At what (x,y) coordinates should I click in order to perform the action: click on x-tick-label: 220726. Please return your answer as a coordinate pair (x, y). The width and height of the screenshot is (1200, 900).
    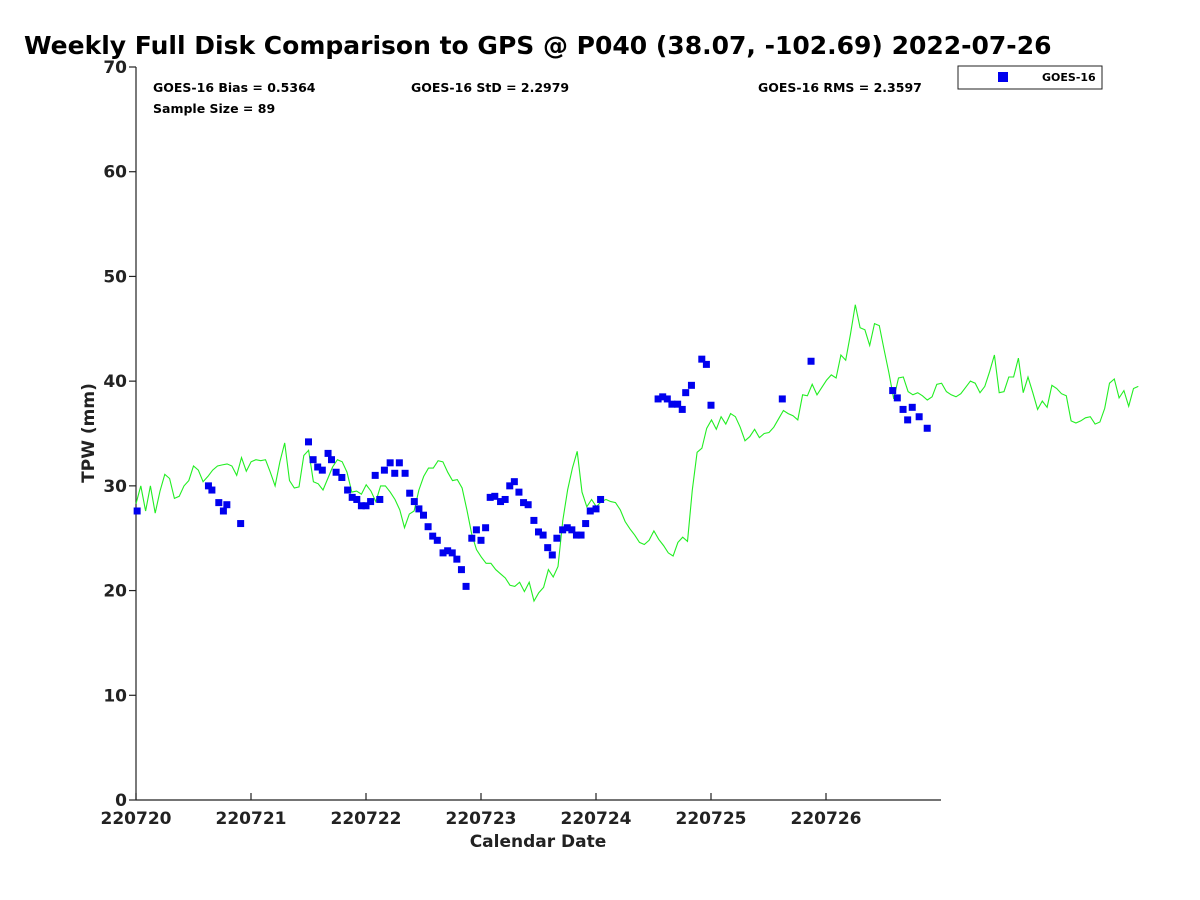
    Looking at the image, I should click on (826, 819).